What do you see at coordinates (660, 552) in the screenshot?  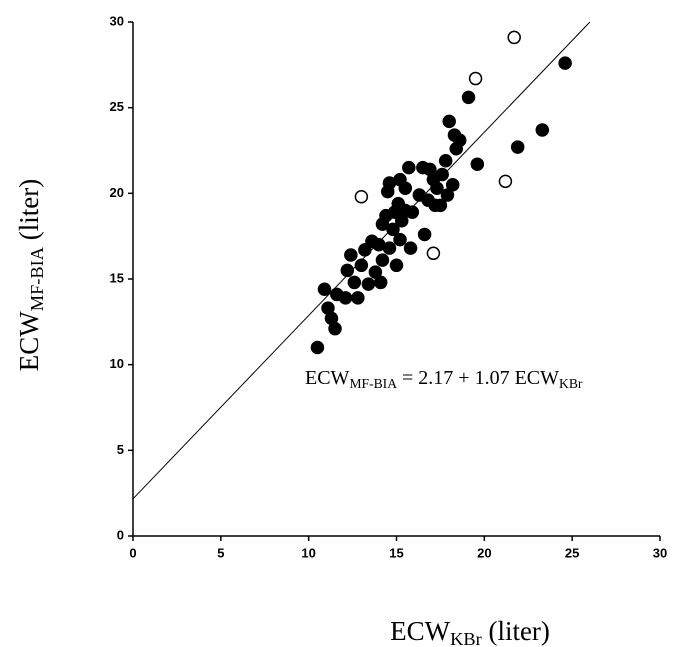 I see `x-tick-label: 30` at bounding box center [660, 552].